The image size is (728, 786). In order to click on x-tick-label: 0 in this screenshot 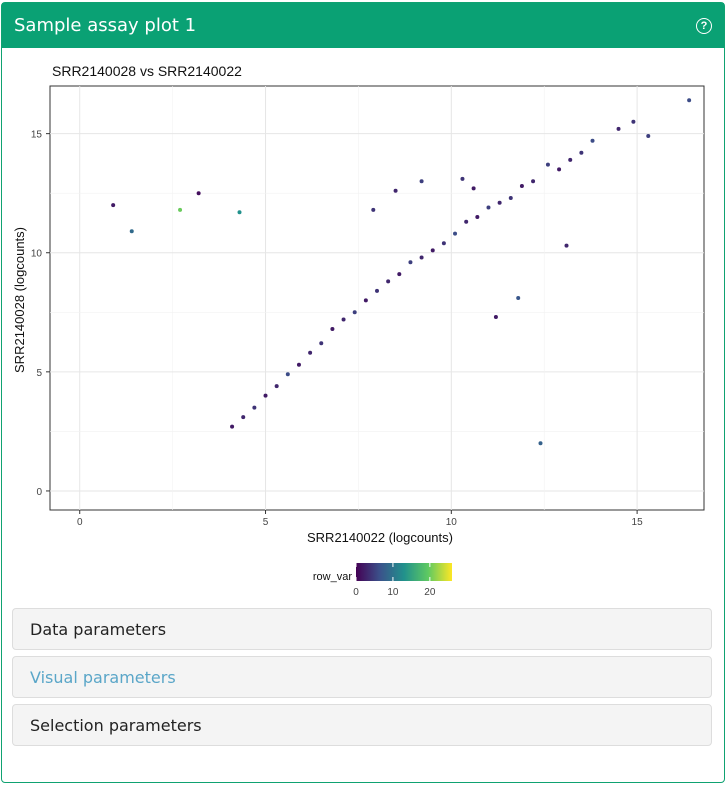, I will do `click(80, 522)`.